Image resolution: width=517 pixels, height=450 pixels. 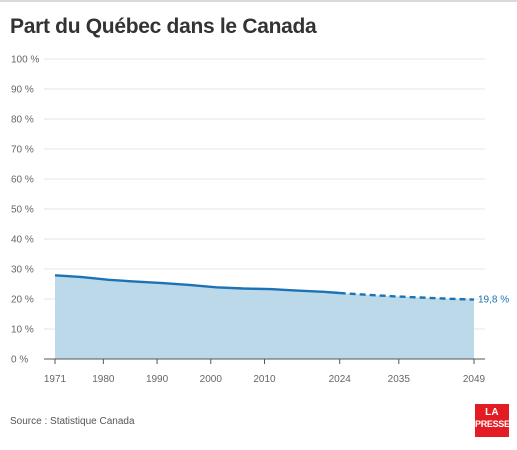 I want to click on x-tick-label: 2010, so click(x=264, y=379).